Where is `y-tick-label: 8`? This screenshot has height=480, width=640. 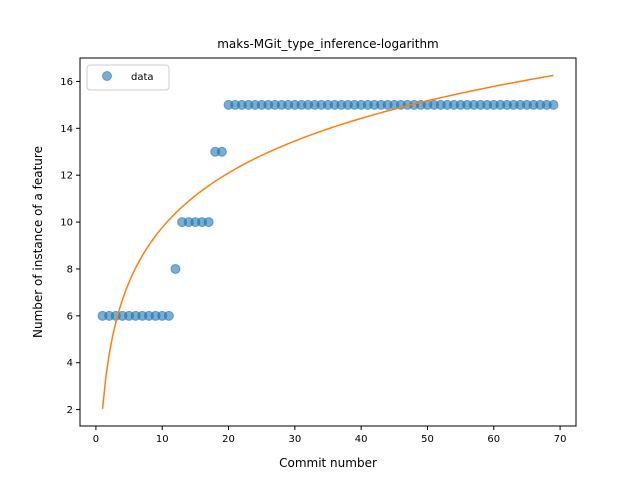
y-tick-label: 8 is located at coordinates (70, 269).